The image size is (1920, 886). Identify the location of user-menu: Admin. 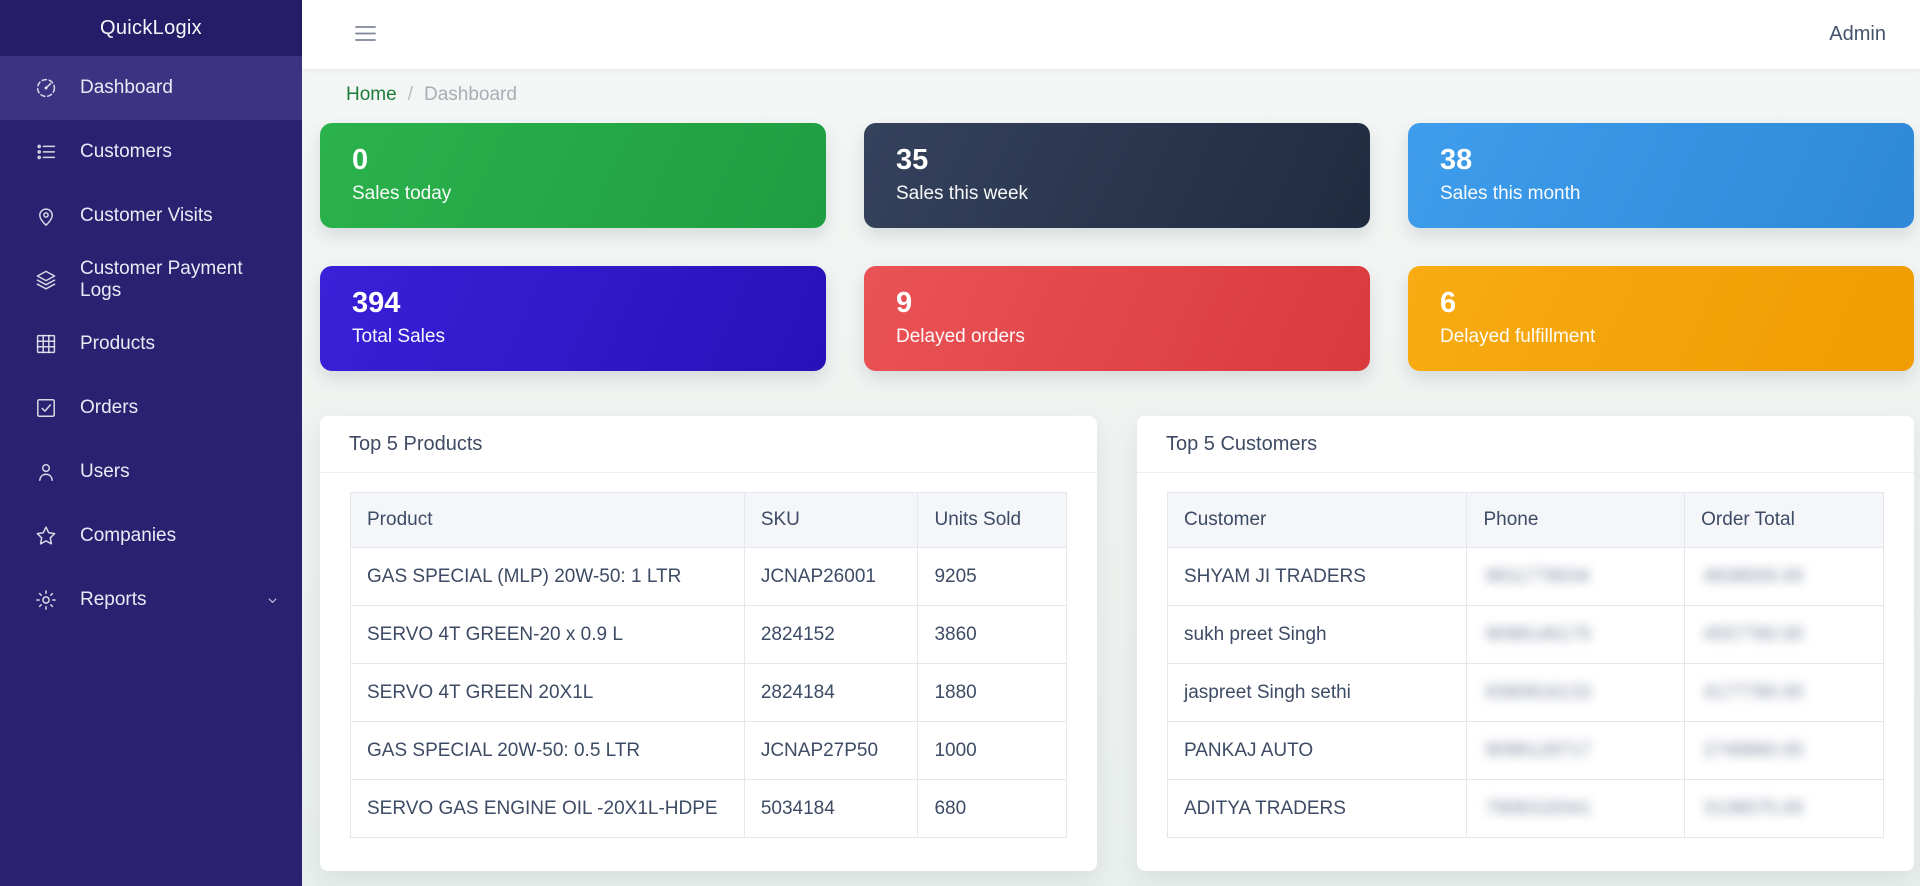
(1857, 34).